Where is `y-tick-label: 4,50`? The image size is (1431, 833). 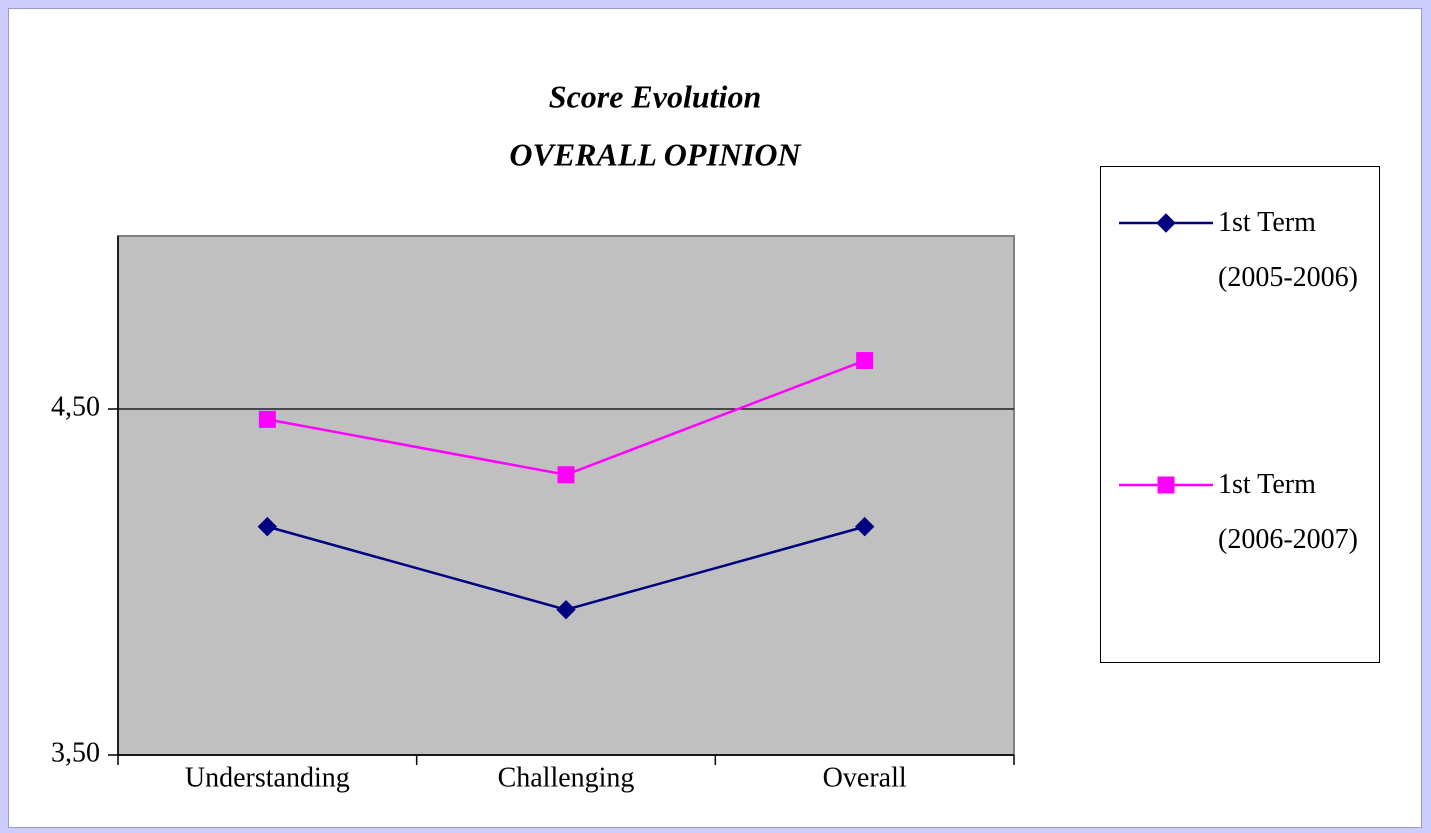 y-tick-label: 4,50 is located at coordinates (75, 406).